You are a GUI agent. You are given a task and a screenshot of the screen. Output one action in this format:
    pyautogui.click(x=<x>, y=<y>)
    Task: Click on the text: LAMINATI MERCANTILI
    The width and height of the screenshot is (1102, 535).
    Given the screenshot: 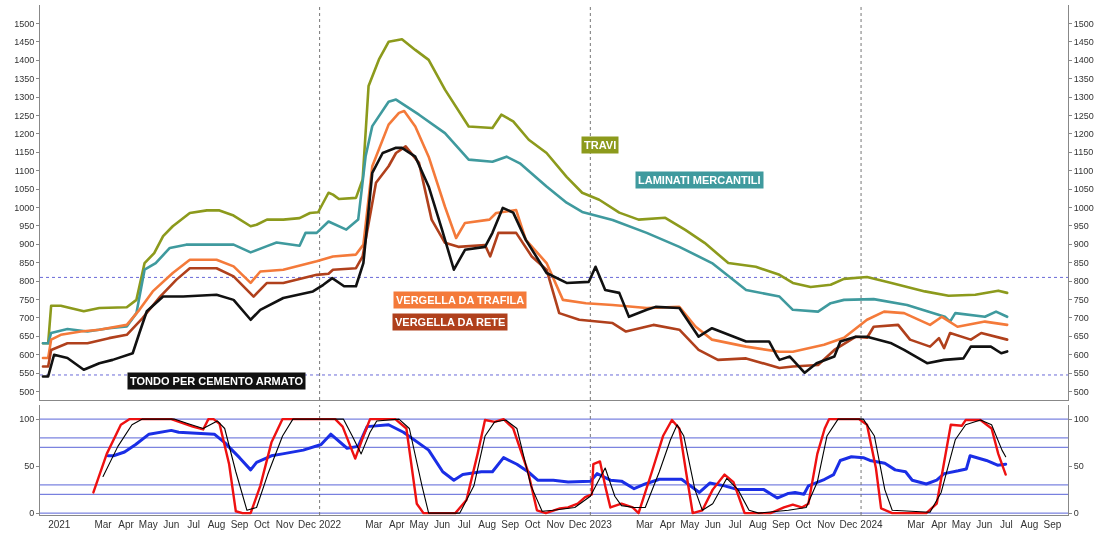 What is the action you would take?
    pyautogui.click(x=699, y=180)
    